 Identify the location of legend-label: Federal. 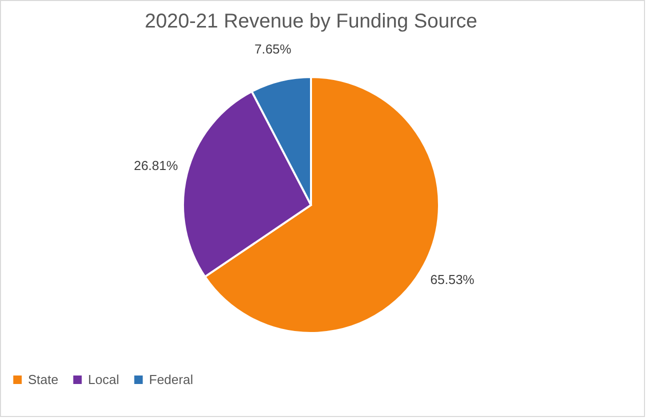
(171, 379).